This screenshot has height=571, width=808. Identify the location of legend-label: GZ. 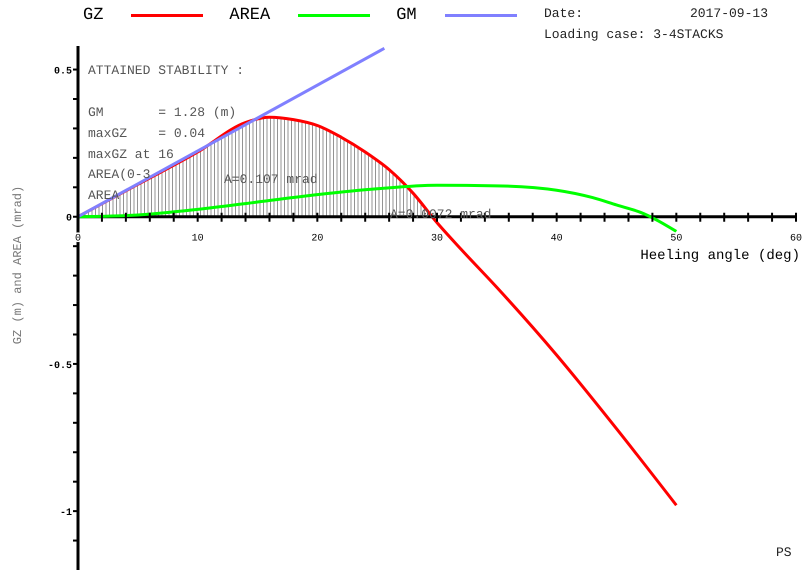
(93, 15).